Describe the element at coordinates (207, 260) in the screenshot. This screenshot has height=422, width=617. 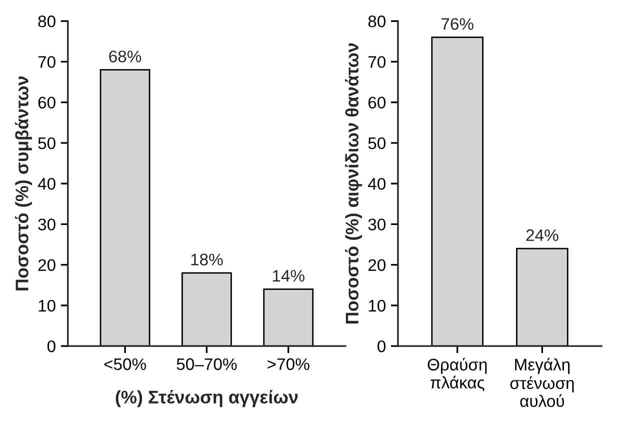
I see `data-label: 18%` at that location.